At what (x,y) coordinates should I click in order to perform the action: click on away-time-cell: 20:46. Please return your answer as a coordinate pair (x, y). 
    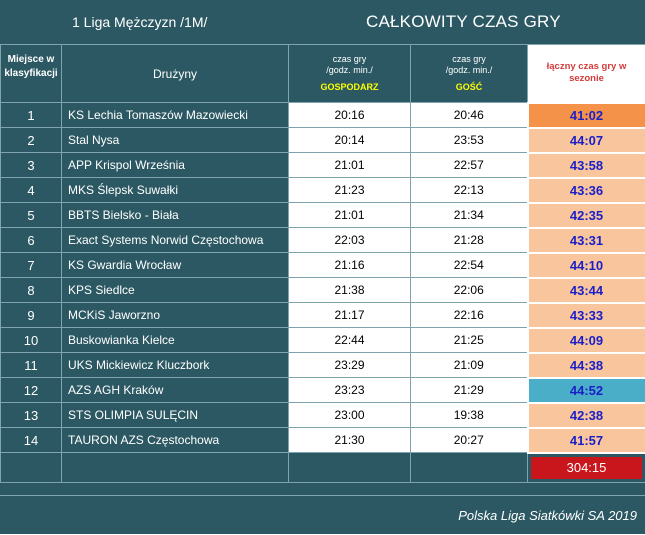
    Looking at the image, I should click on (469, 115).